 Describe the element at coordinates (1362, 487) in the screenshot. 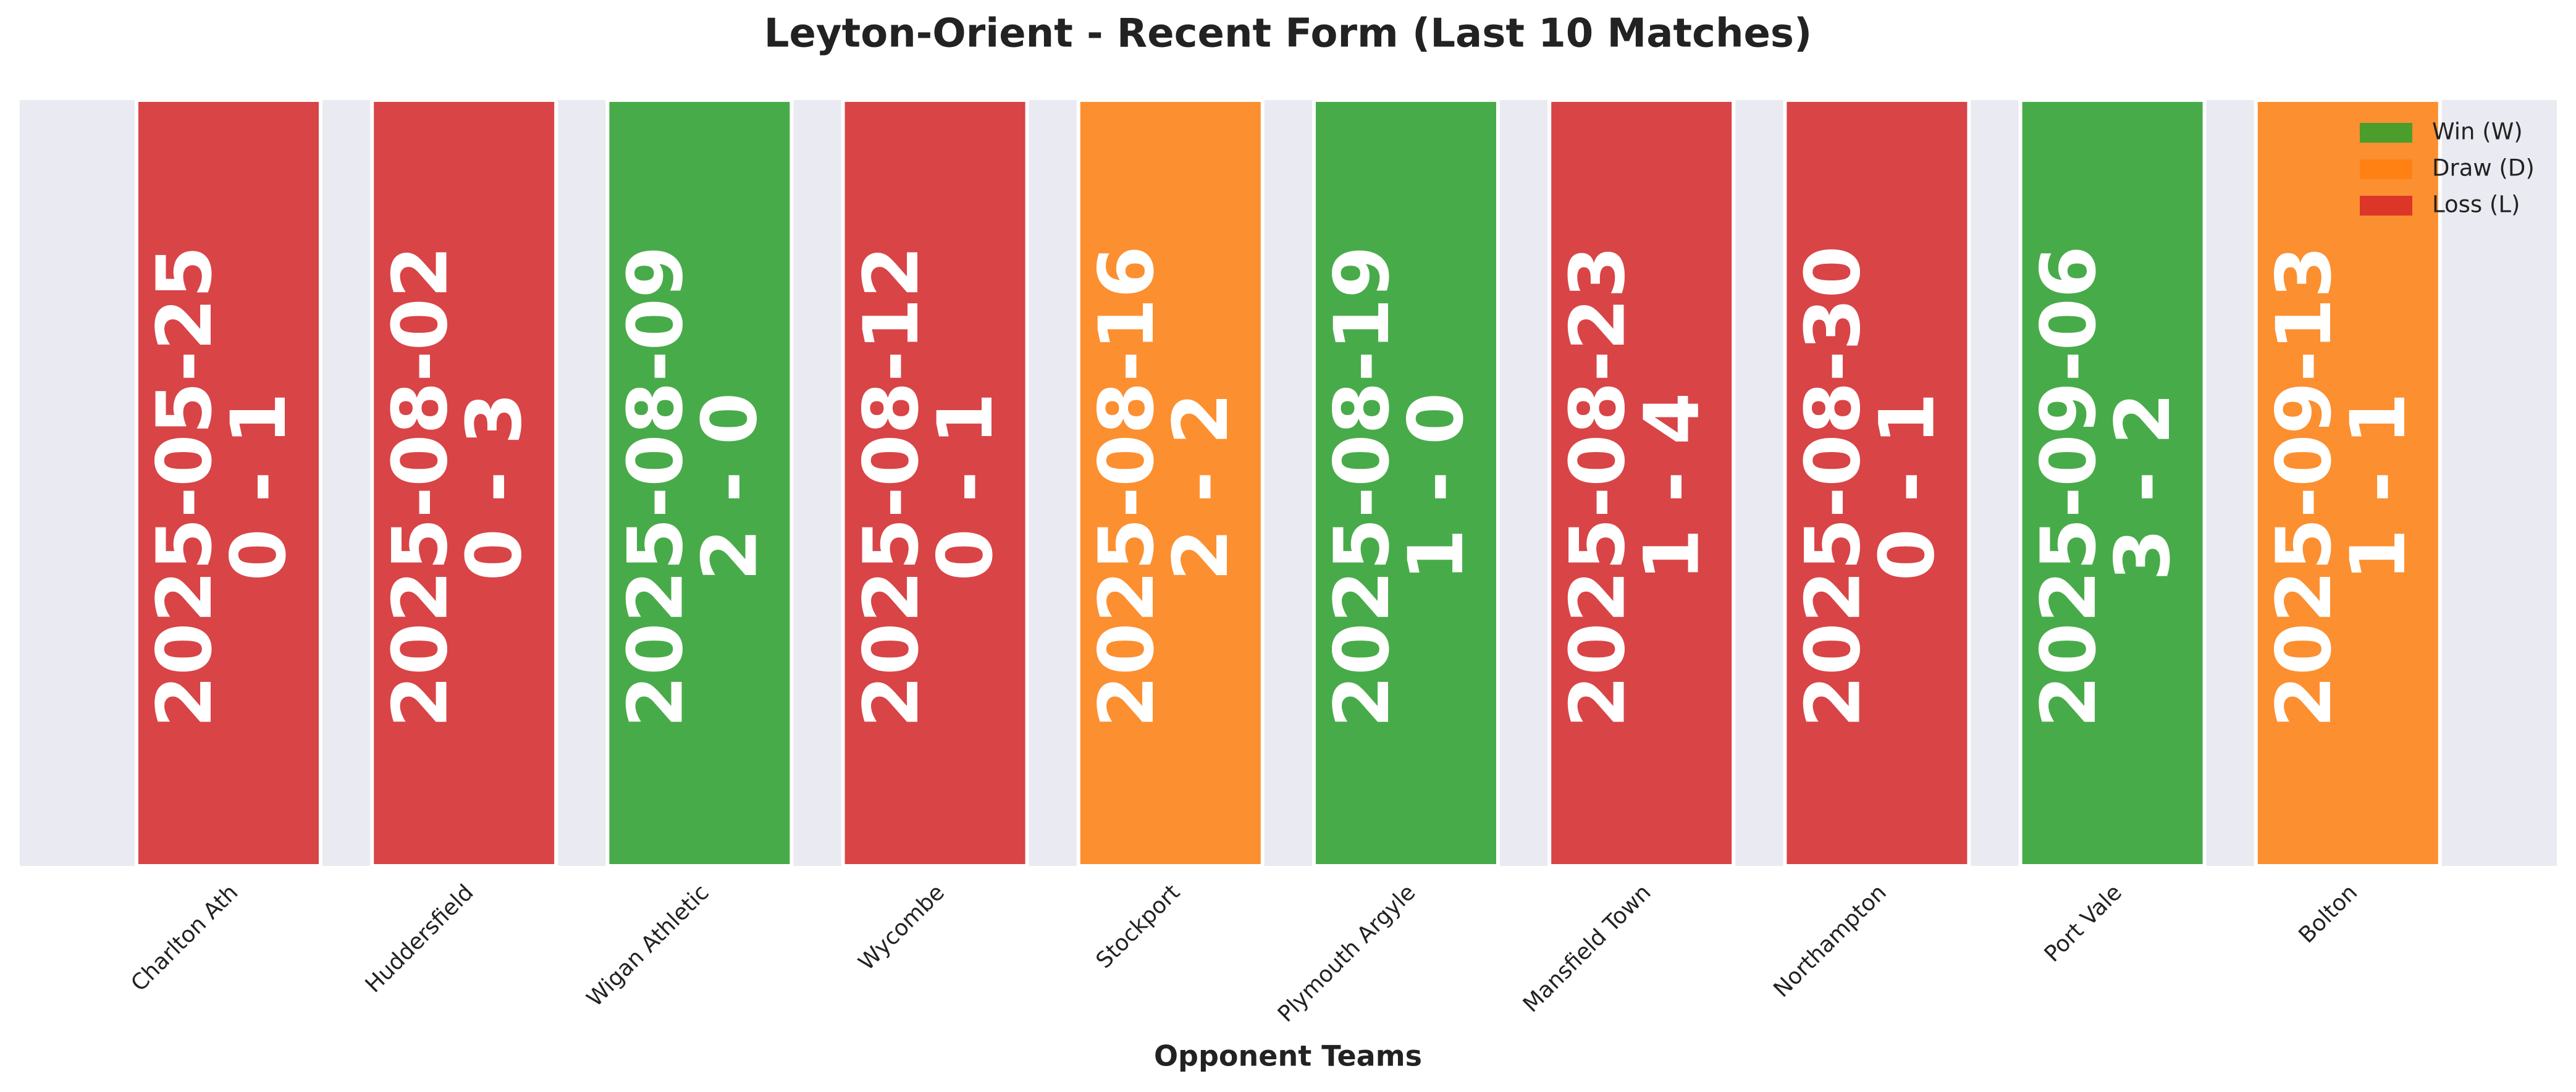

I see `match-date: 2025-08-19` at that location.